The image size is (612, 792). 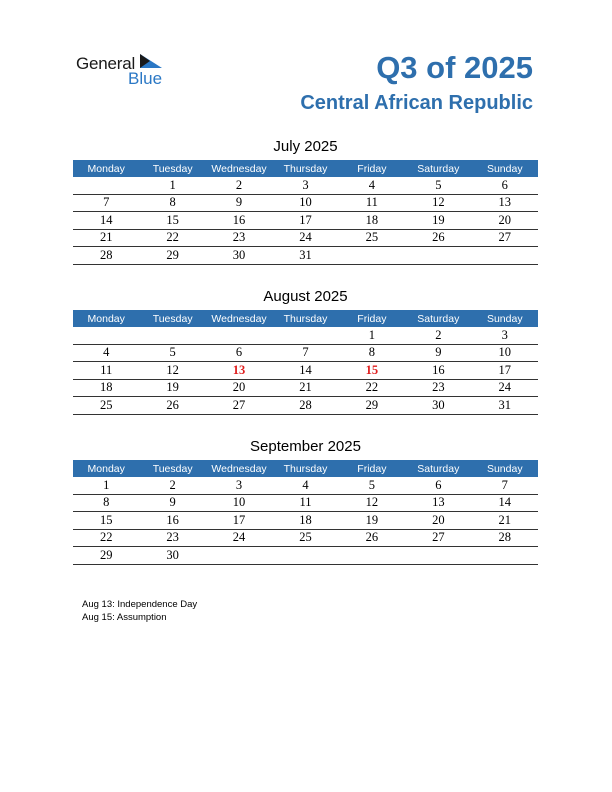 What do you see at coordinates (504, 370) in the screenshot?
I see `day-cell: 17` at bounding box center [504, 370].